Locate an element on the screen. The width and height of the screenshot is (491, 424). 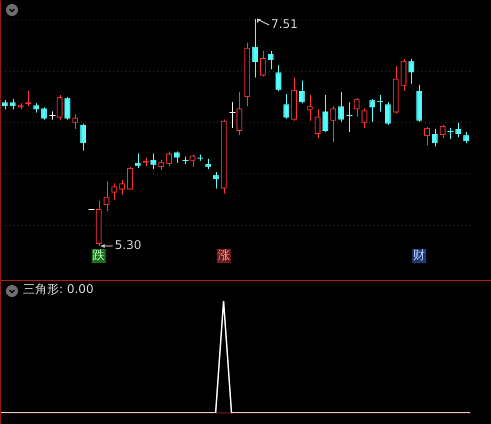
chart-title: 三角形: 0.00 is located at coordinates (58, 289).